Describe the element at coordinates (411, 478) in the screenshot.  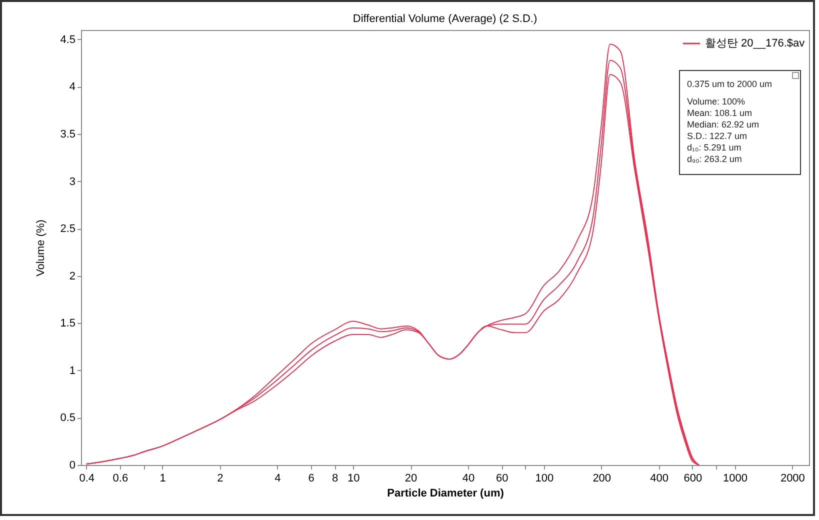
I see `x-tick-label: 20` at that location.